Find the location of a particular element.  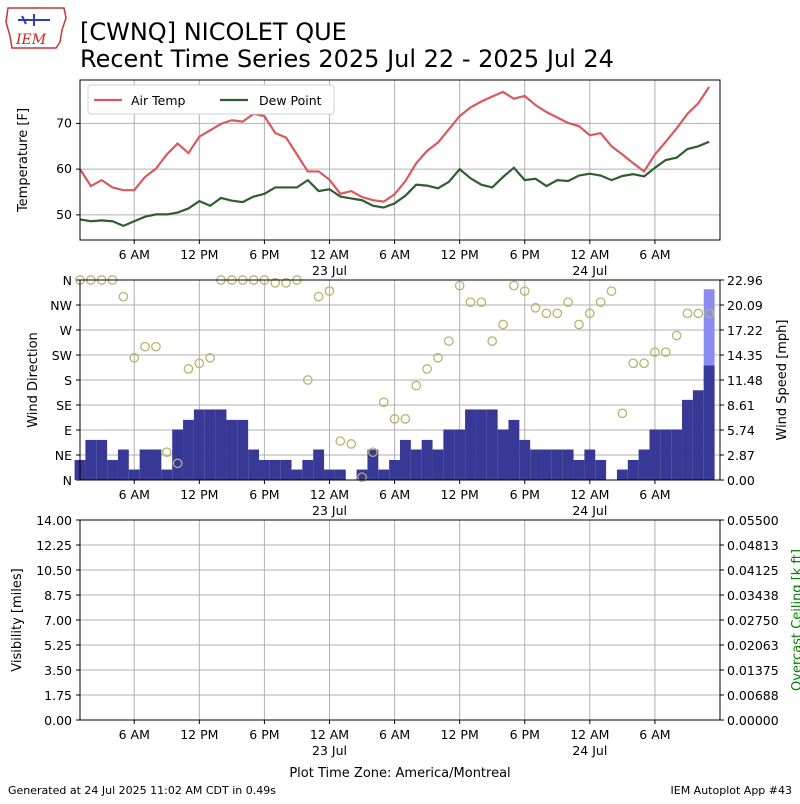

wind-dir-tick-label: E is located at coordinates (68, 430).